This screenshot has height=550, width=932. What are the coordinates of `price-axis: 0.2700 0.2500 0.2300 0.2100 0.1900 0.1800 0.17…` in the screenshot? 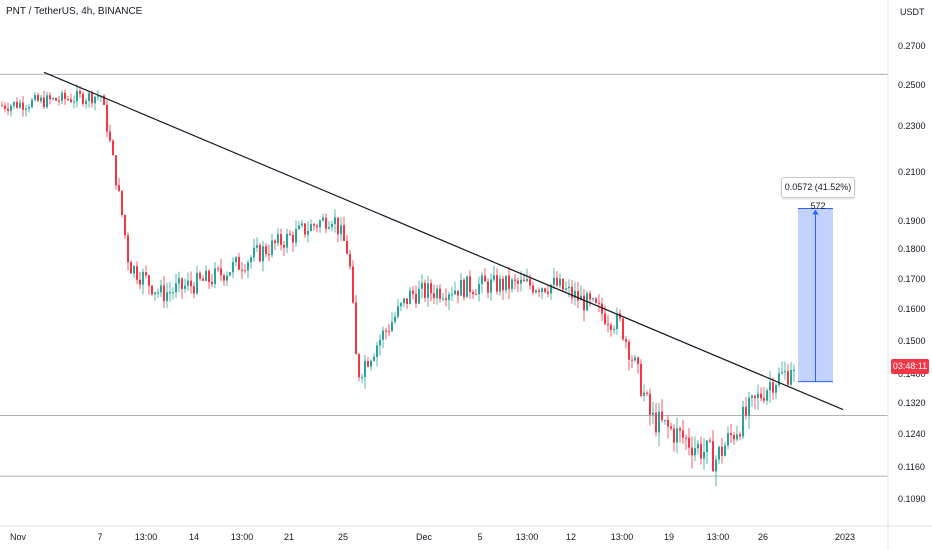 It's located at (912, 272).